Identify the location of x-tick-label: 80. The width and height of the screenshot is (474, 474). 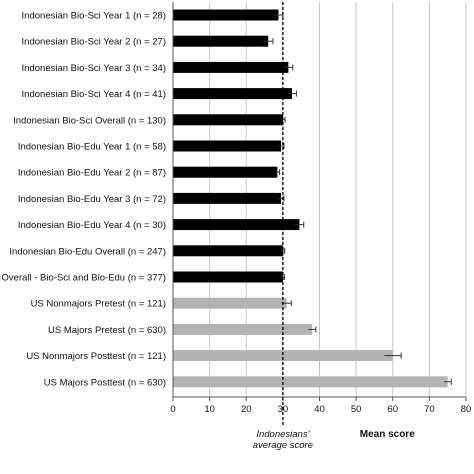
(466, 409).